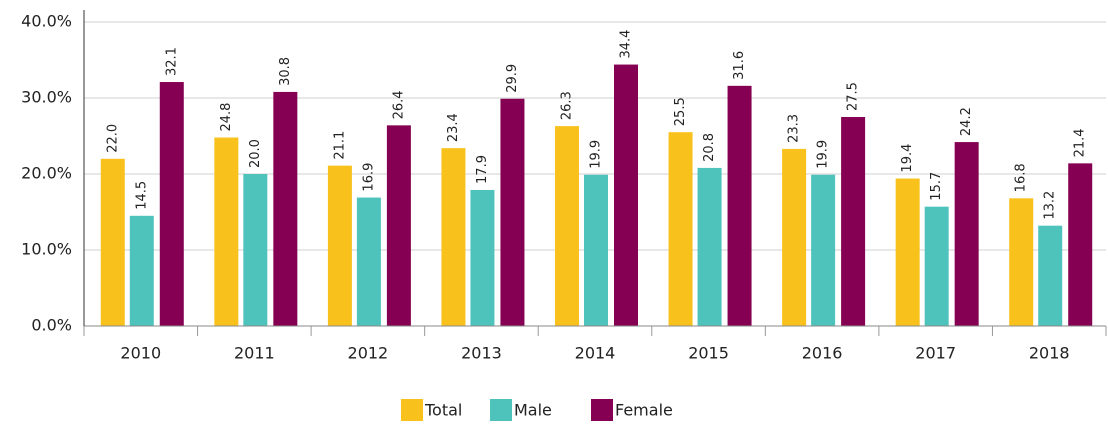 The width and height of the screenshot is (1108, 424). I want to click on value-label: 26.4, so click(398, 104).